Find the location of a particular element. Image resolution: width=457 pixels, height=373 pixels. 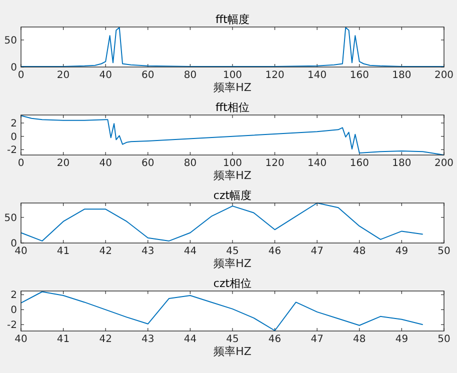

chart-title: fft相位 is located at coordinates (233, 107).